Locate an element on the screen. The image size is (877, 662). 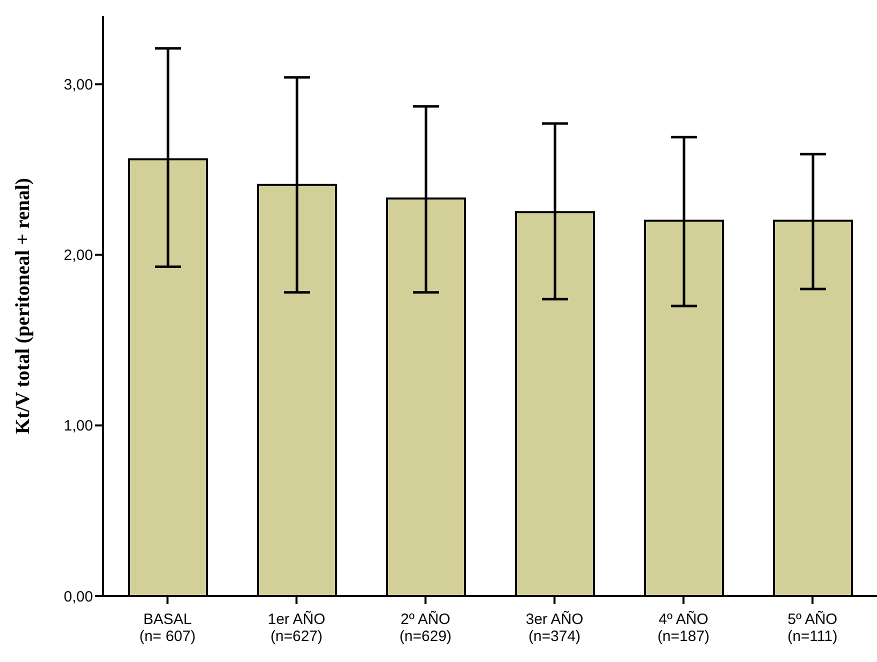
x-tick-label: 1er AÑO (n=627) is located at coordinates (297, 627).